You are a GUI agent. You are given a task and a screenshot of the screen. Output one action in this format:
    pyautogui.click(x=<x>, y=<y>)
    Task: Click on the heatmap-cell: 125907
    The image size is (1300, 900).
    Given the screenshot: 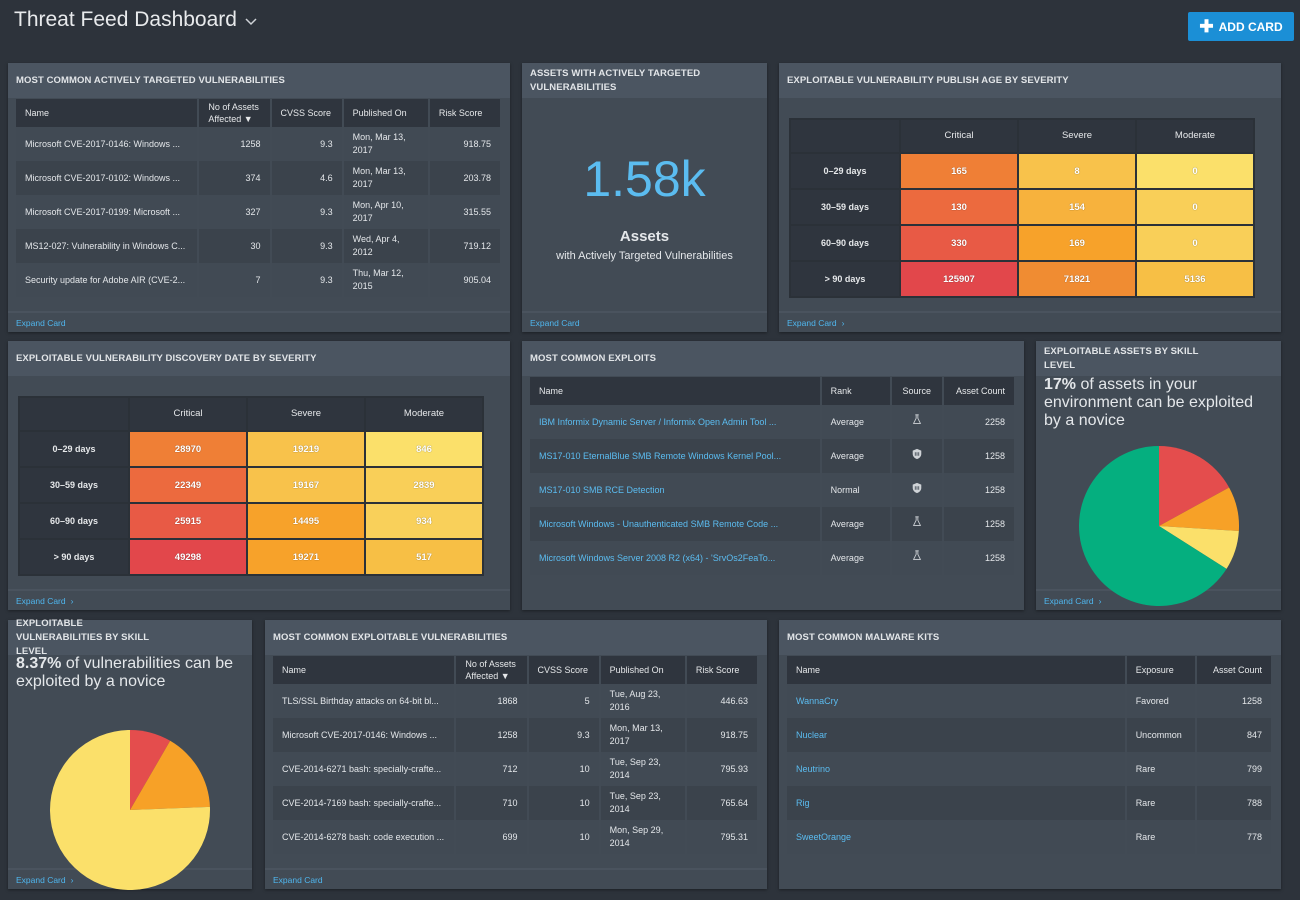 What is the action you would take?
    pyautogui.click(x=959, y=279)
    